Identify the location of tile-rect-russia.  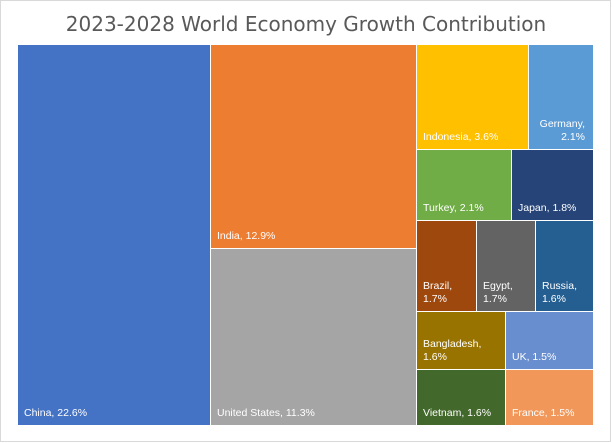
(564, 266).